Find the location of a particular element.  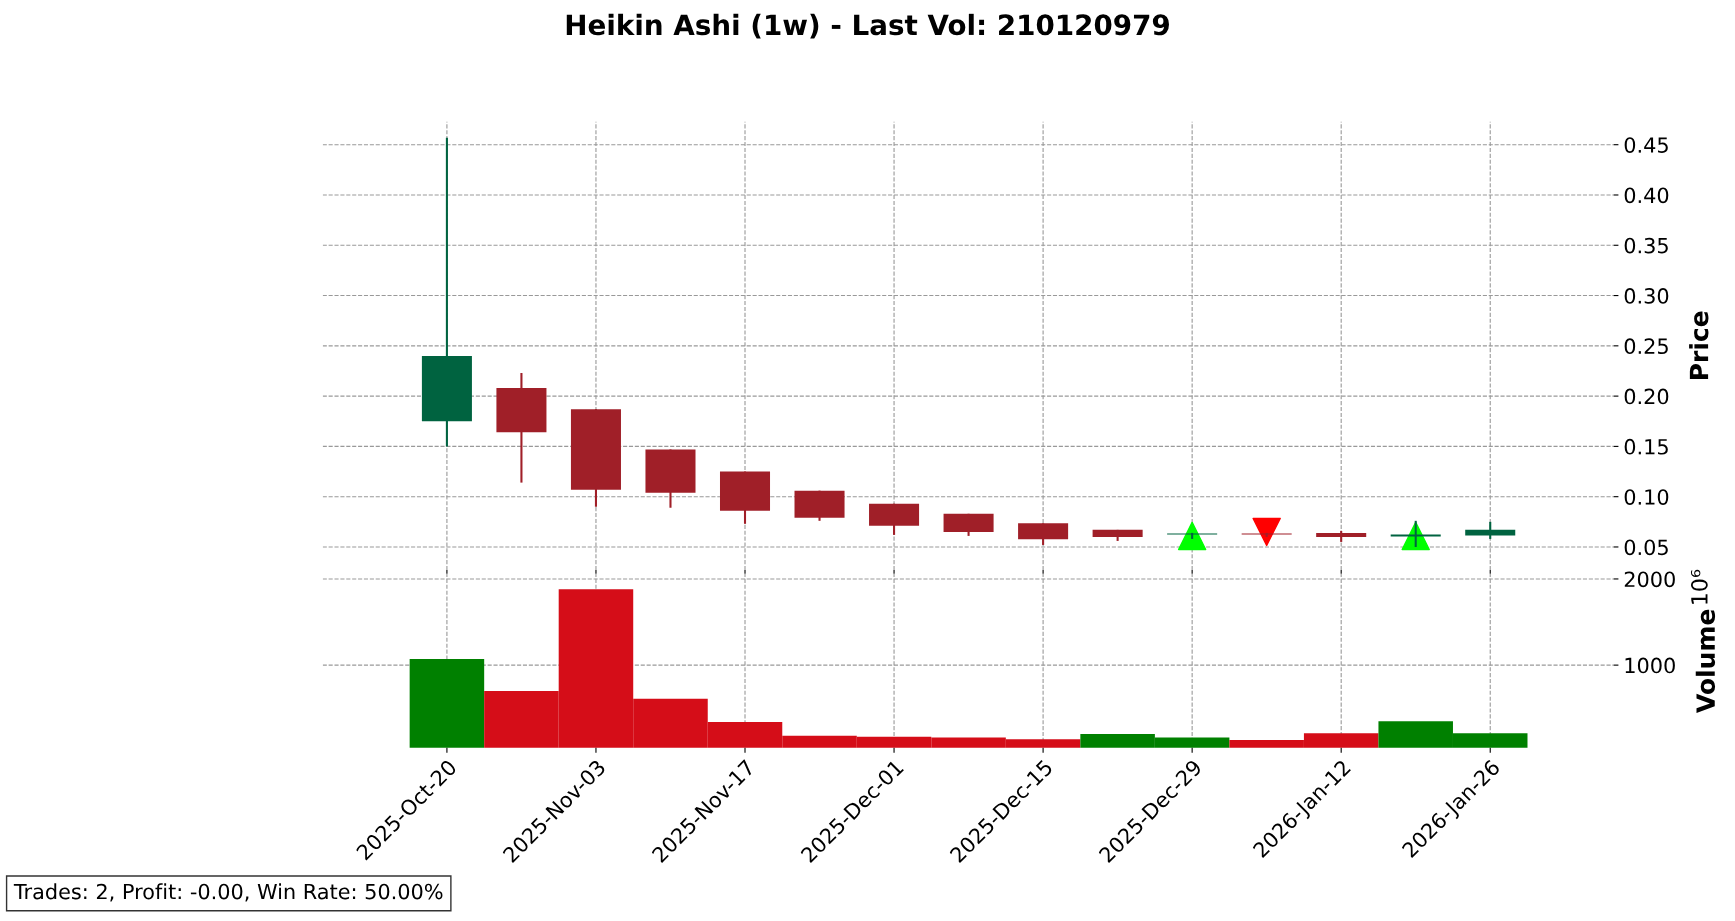

y-axis-title: Volume is located at coordinates (1705, 661).